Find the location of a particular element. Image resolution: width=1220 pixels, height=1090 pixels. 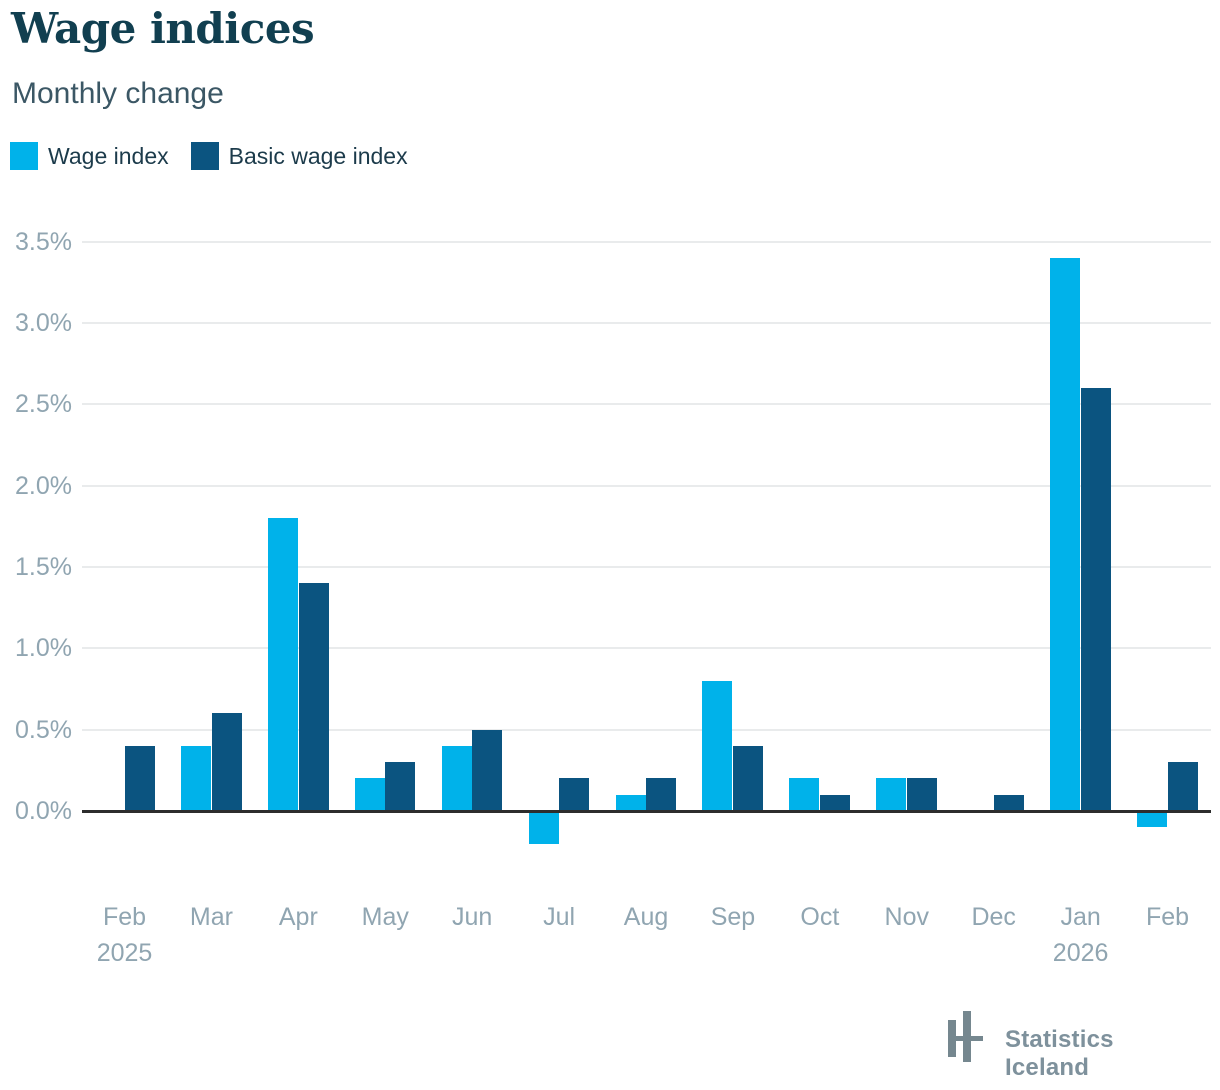

y-tick-label: 1.5% is located at coordinates (43, 566).